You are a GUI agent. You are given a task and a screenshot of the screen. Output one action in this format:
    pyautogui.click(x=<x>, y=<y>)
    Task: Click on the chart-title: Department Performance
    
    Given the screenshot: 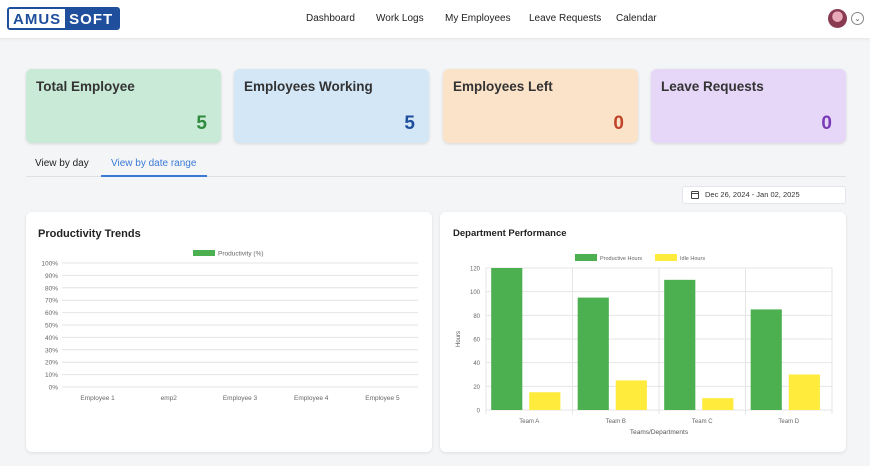 What is the action you would take?
    pyautogui.click(x=510, y=233)
    